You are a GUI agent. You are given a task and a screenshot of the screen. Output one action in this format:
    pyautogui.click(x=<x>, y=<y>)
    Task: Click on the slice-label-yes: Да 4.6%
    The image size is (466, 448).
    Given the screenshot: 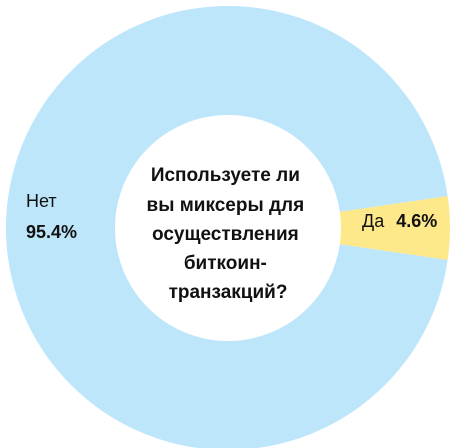 What is the action you would take?
    pyautogui.click(x=399, y=221)
    